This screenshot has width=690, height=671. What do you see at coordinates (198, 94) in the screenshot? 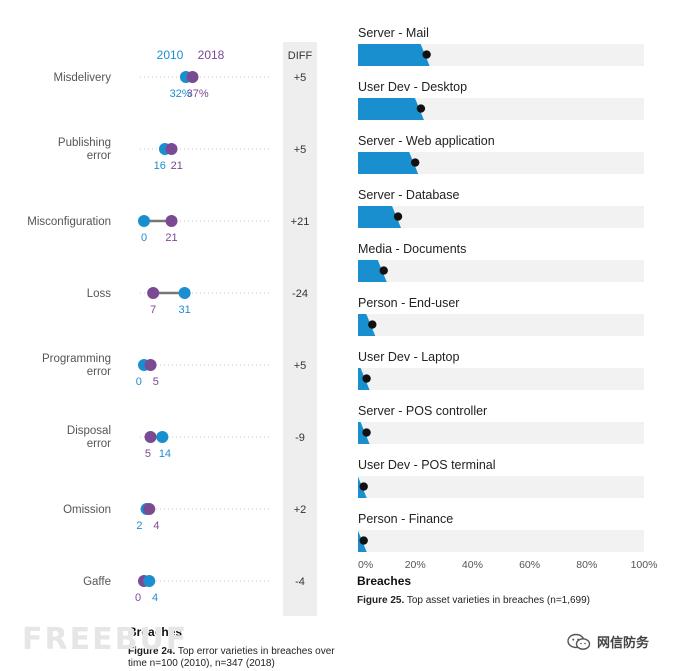
I see `value-label-2018: 37%` at bounding box center [198, 94].